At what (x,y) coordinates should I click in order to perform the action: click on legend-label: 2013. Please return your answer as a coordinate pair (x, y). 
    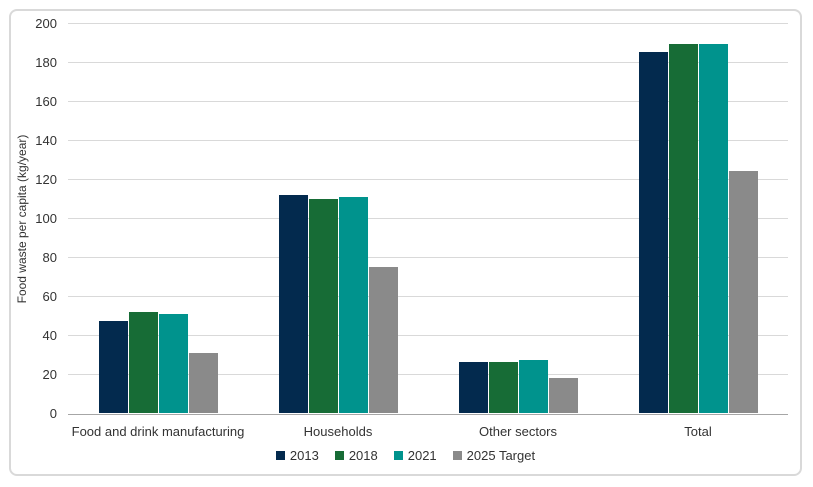
    Looking at the image, I should click on (304, 455).